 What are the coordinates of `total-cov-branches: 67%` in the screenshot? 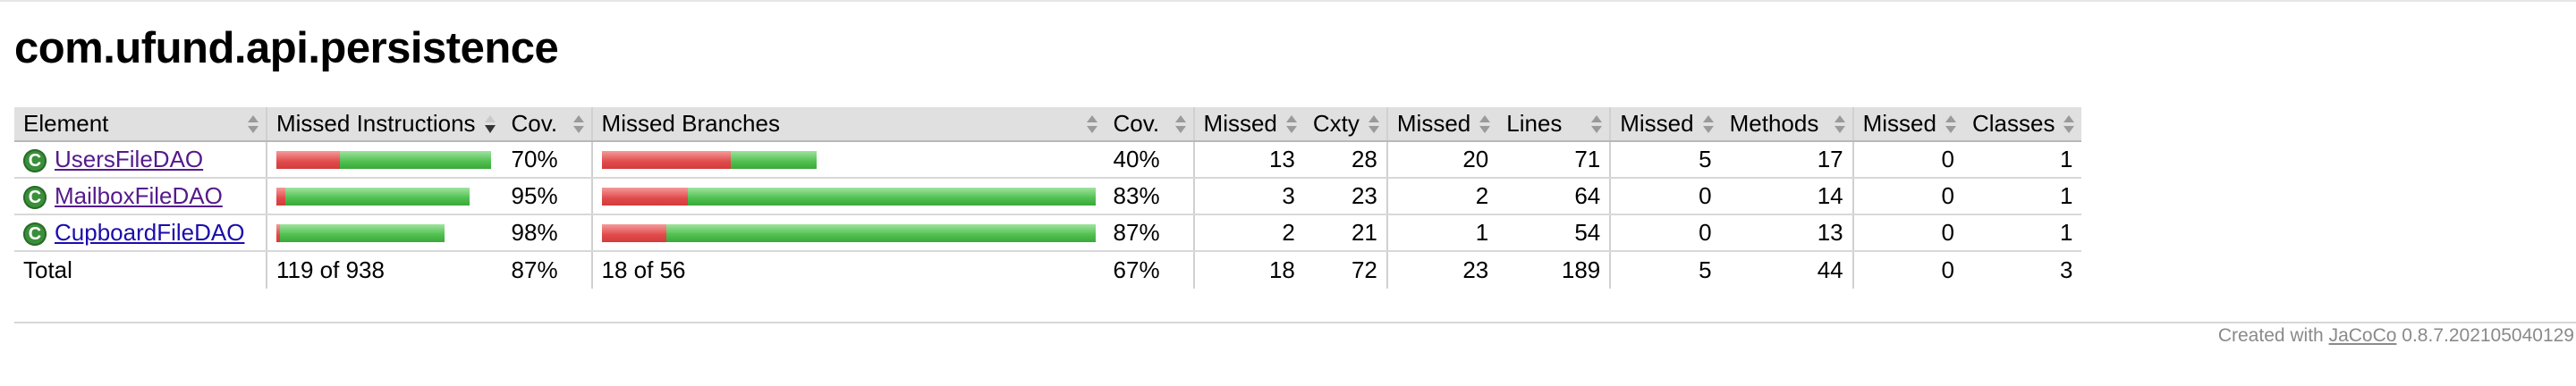 It's located at (1136, 269).